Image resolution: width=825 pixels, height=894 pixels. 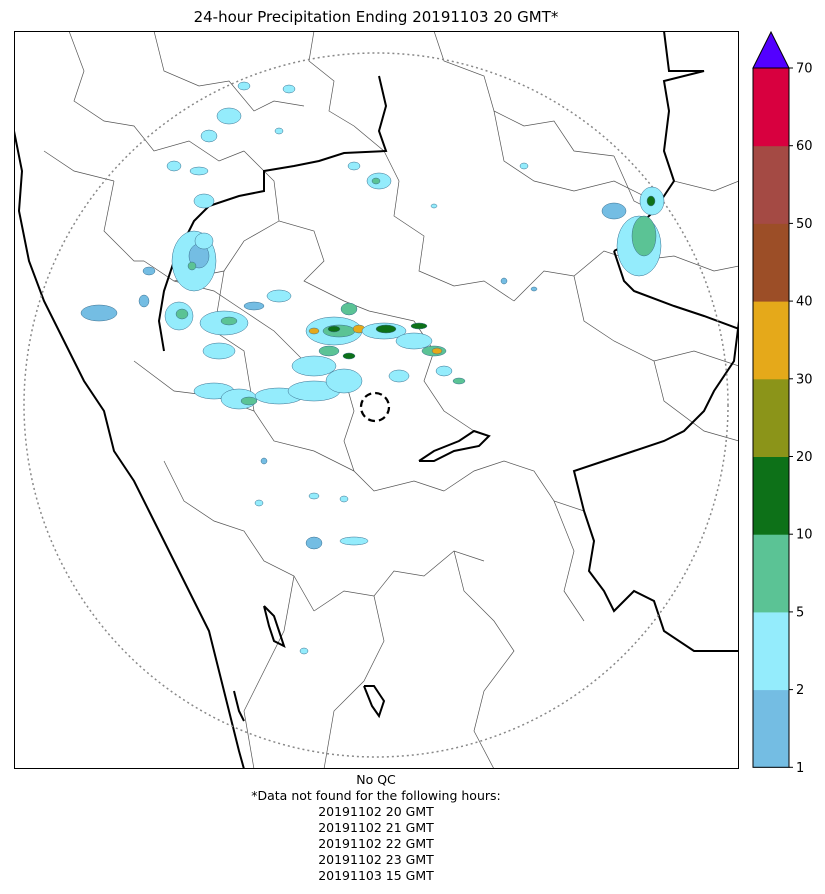 I want to click on colorbar: 1 2 5 10 20 30 40 50 60 70, so click(x=782, y=401).